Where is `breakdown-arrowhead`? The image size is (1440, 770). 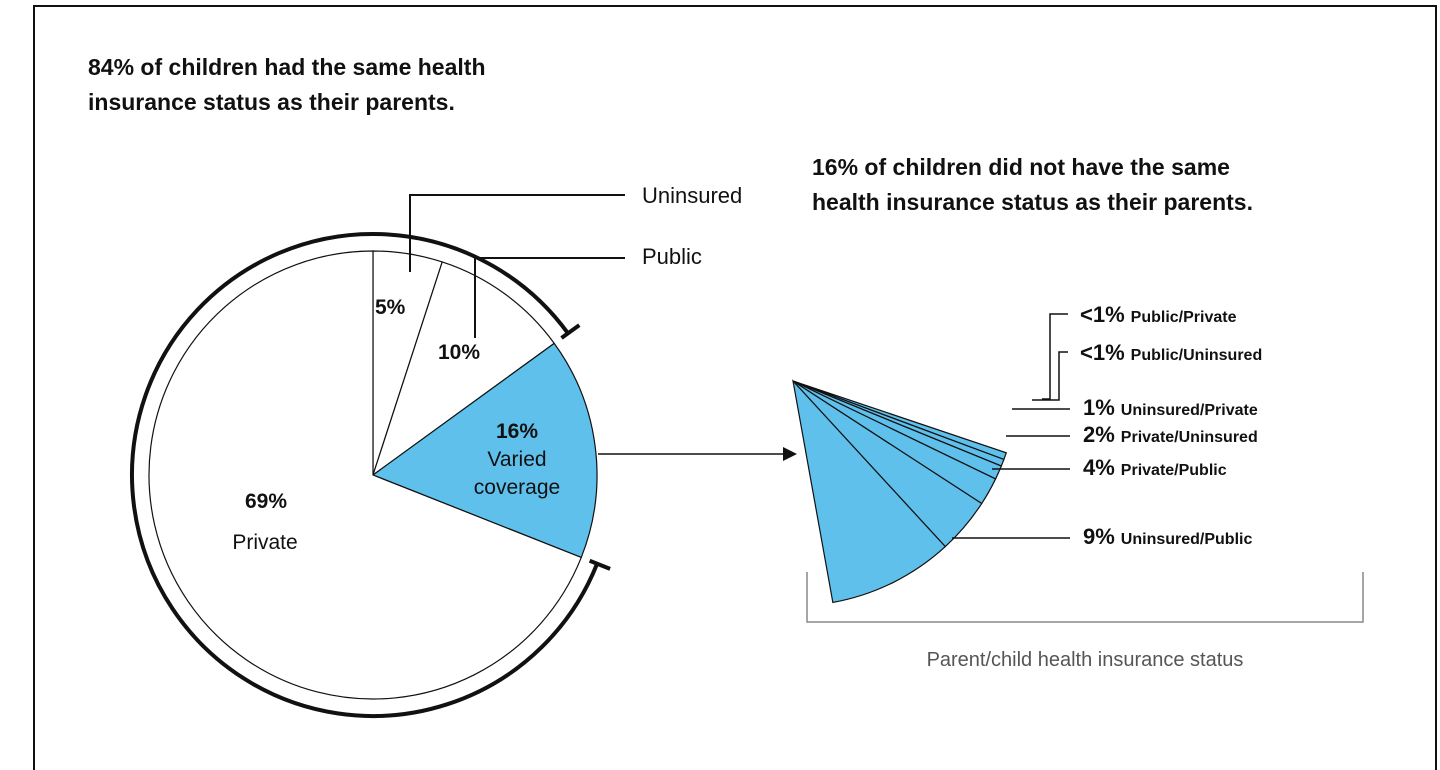 breakdown-arrowhead is located at coordinates (790, 454).